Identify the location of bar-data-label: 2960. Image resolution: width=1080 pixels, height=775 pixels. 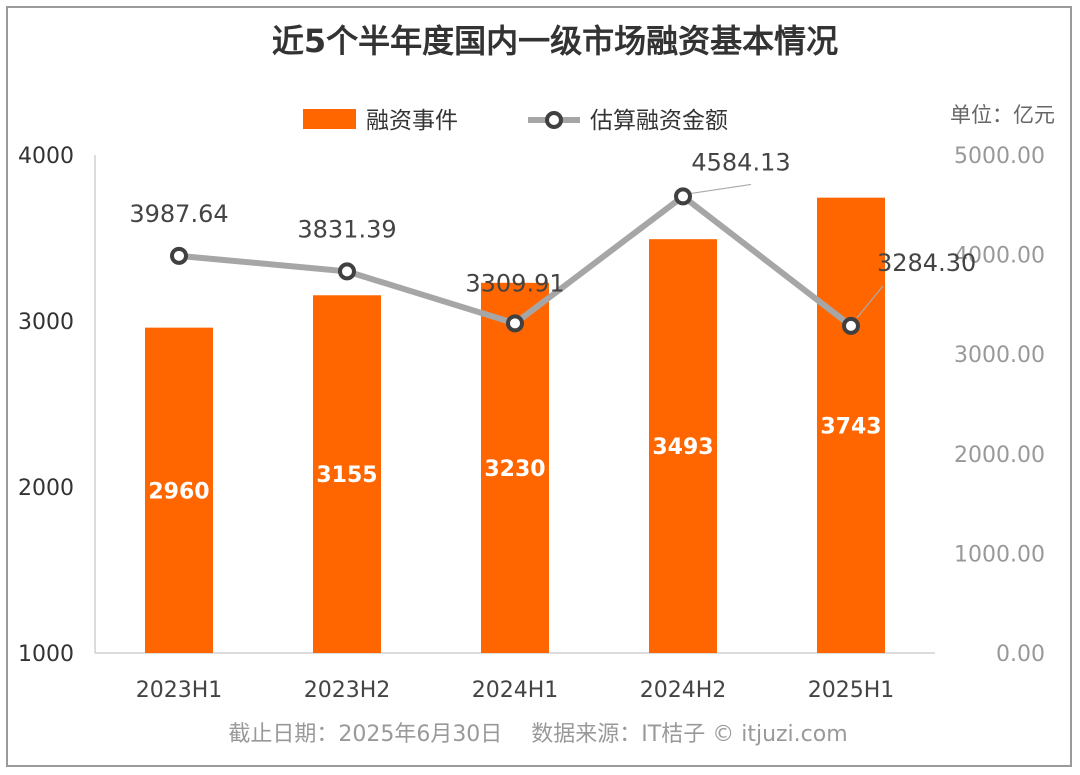
(178, 491).